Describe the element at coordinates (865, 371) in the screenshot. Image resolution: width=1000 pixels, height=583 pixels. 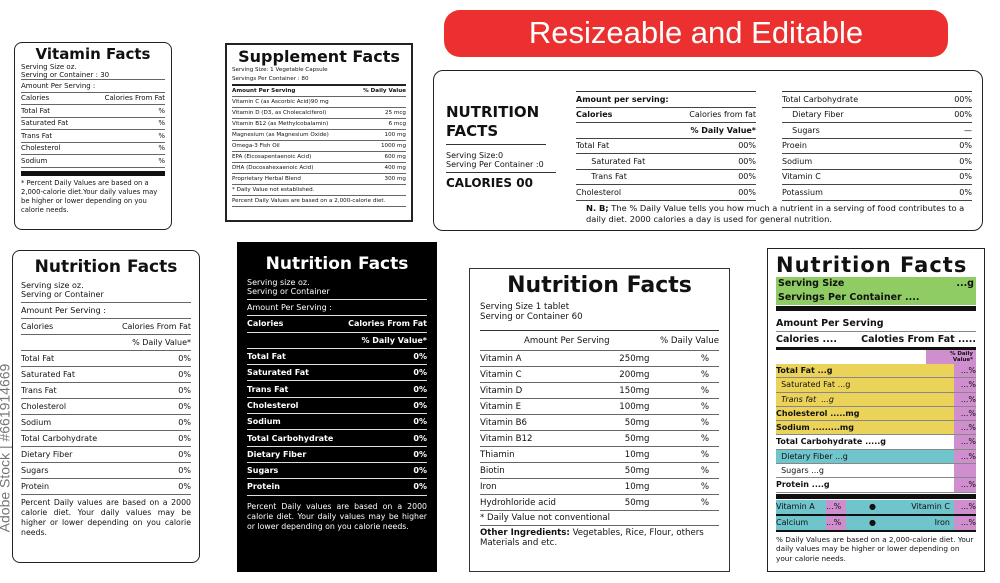
I see `row-label: Total Fat ...g` at that location.